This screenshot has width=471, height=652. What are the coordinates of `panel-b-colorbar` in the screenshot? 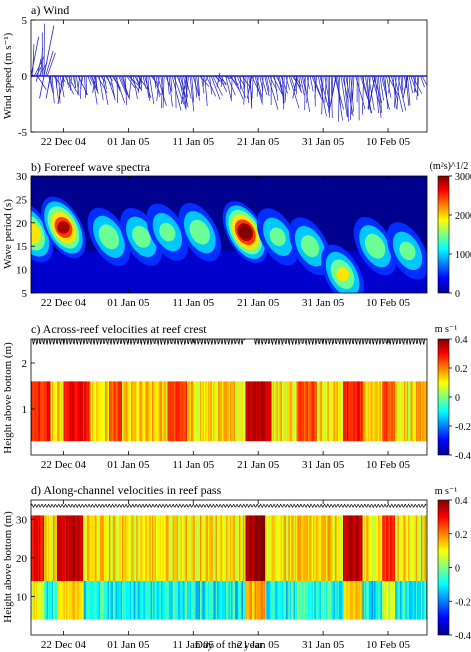 It's located at (443, 234).